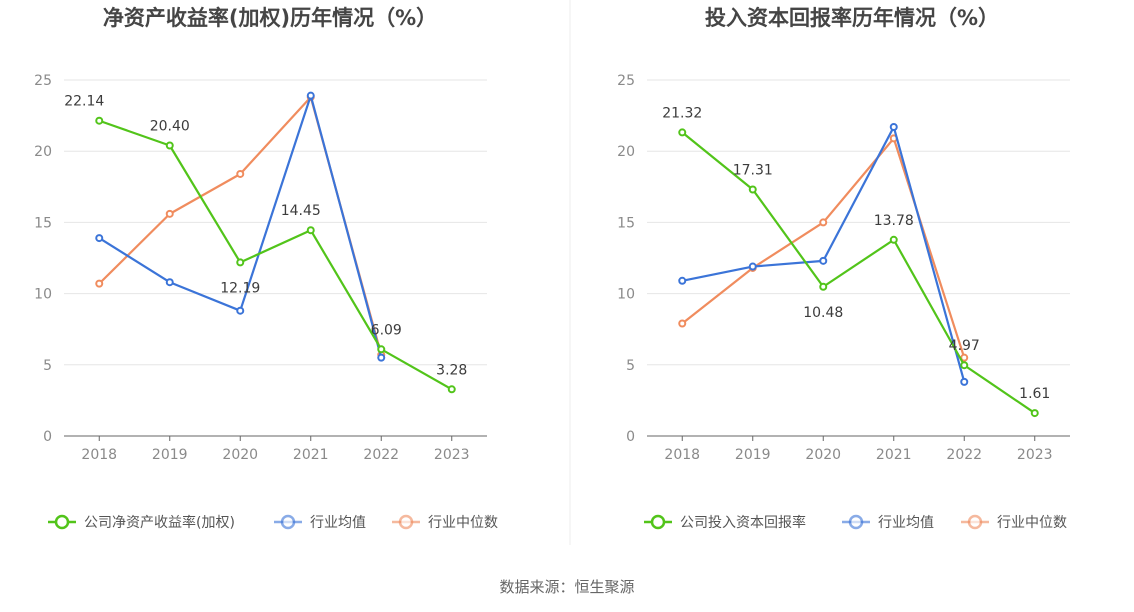 Image resolution: width=1134 pixels, height=612 pixels. What do you see at coordinates (159, 522) in the screenshot?
I see `legend-label: 公司净资产收益率(加权)` at bounding box center [159, 522].